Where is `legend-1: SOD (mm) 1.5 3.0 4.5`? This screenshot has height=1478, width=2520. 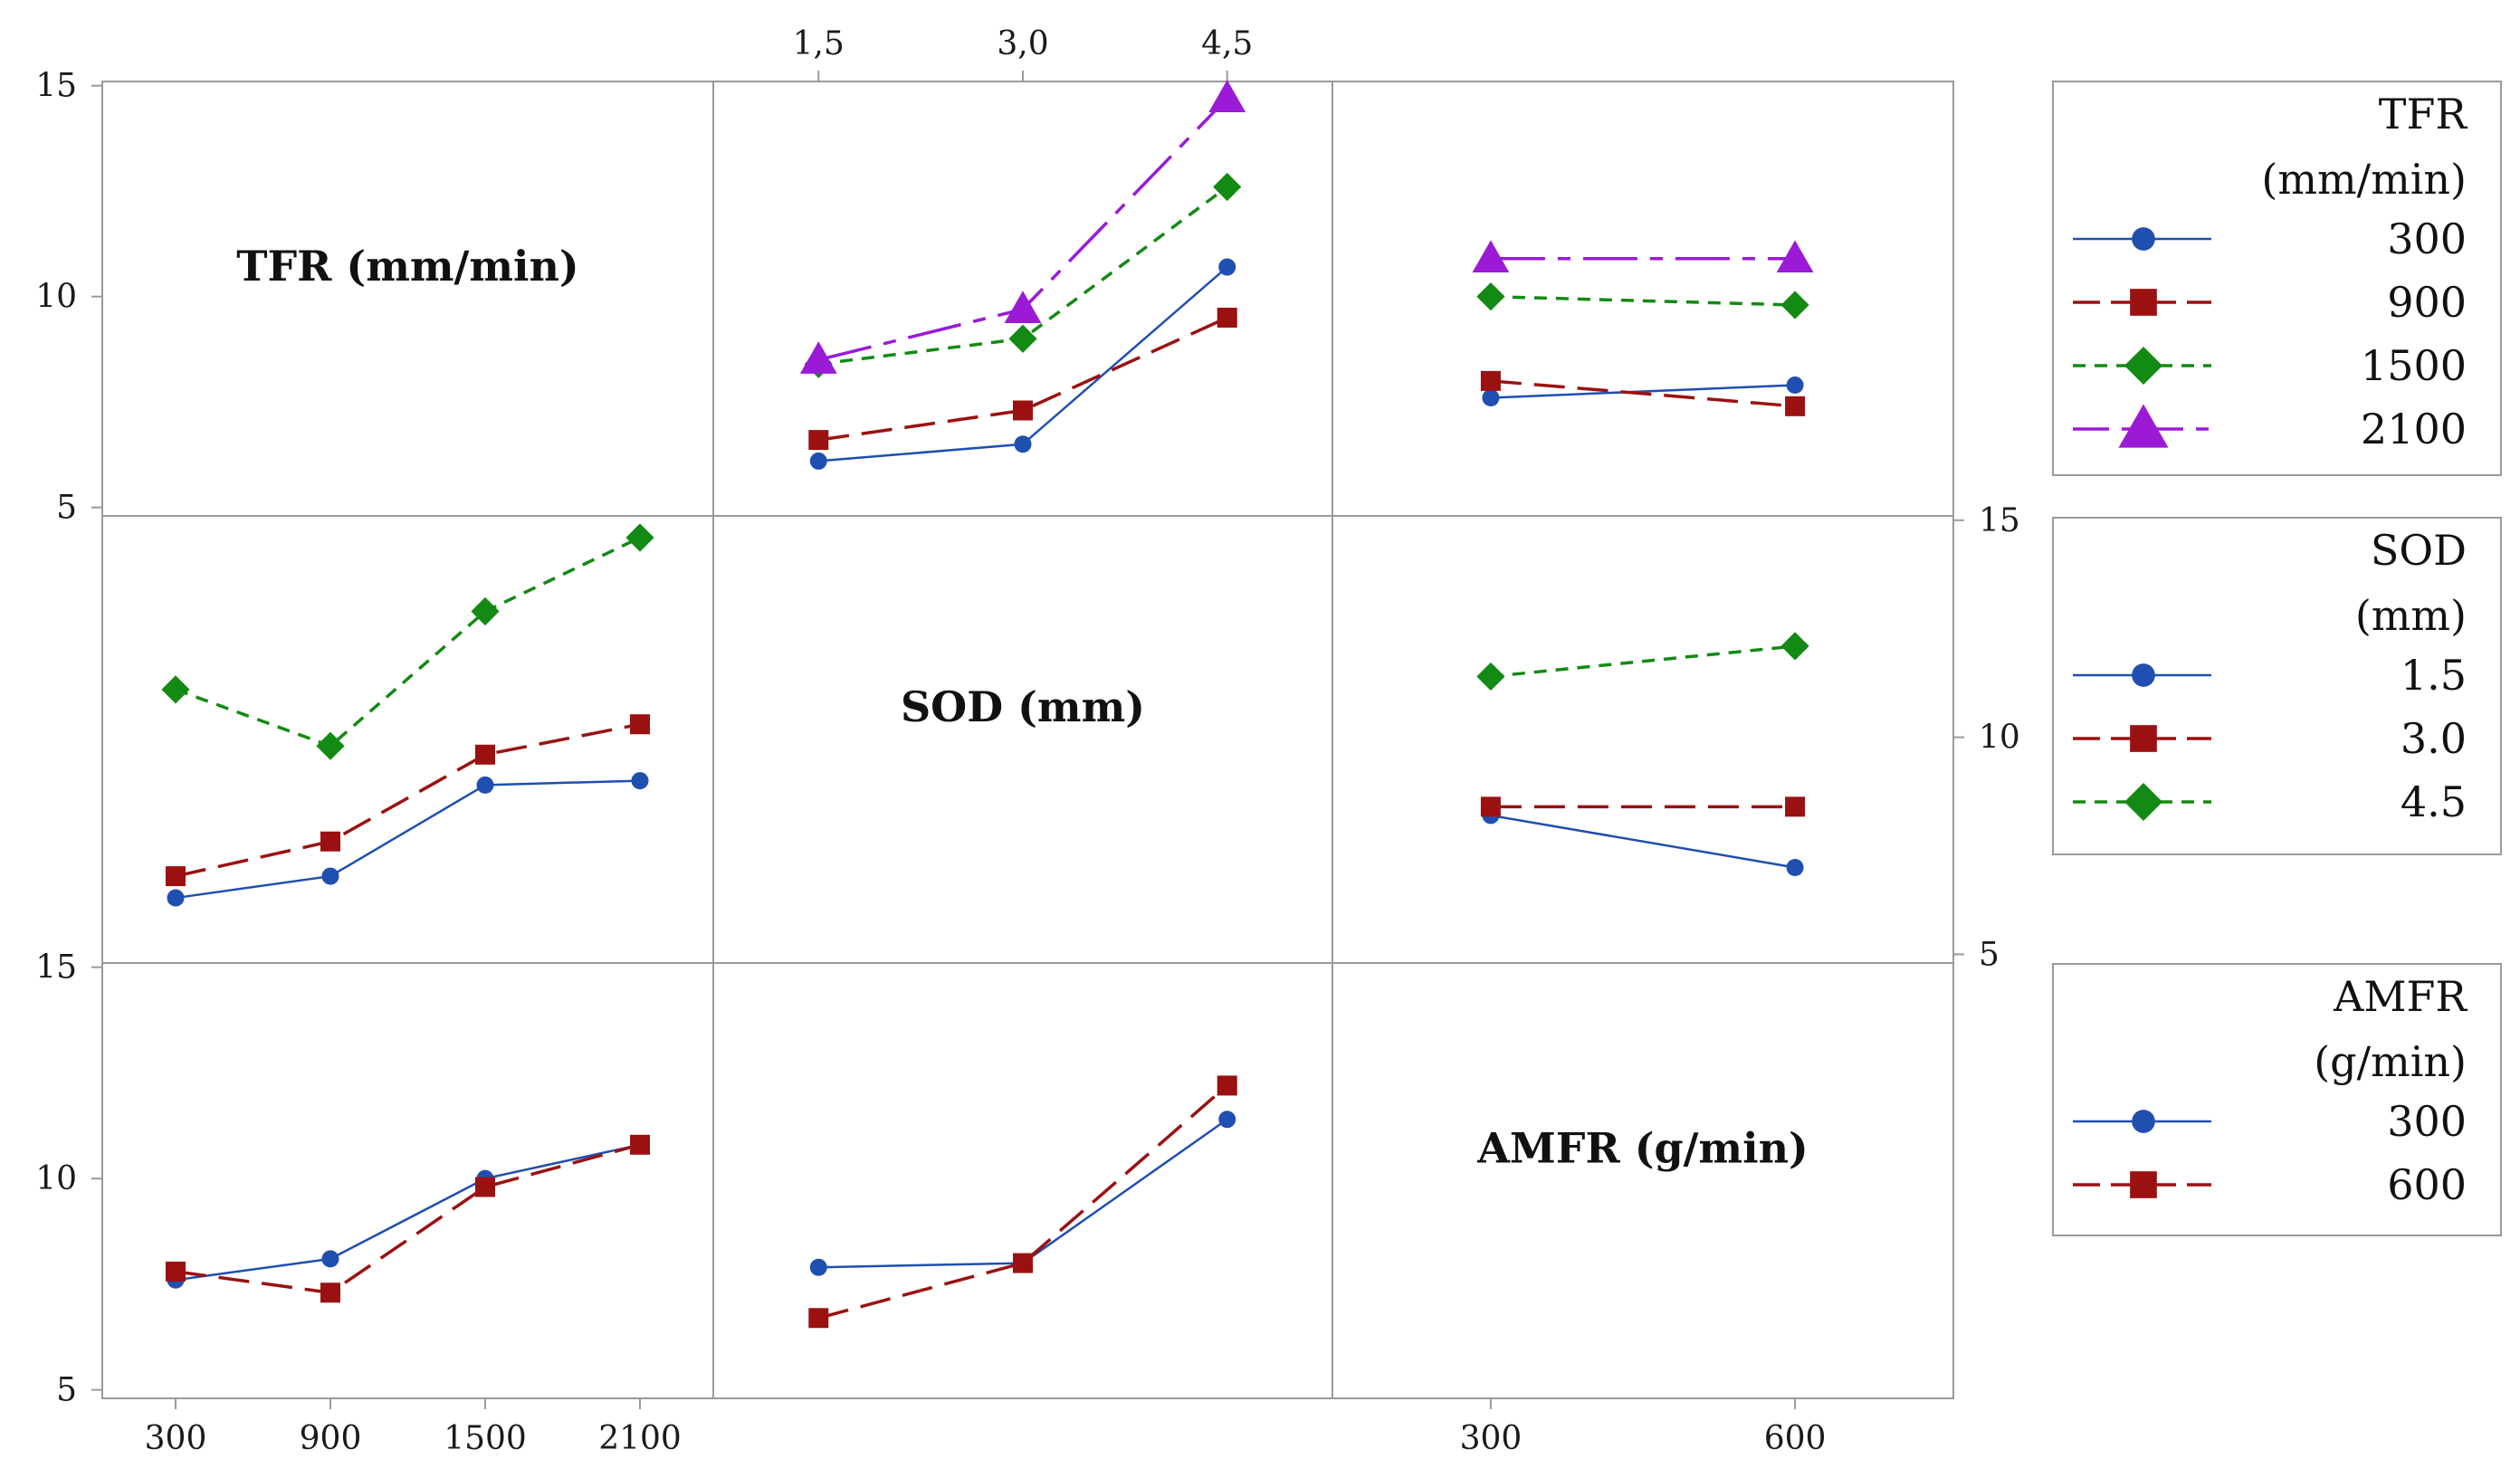
legend-1: SOD (mm) 1.5 3.0 4.5 is located at coordinates (2277, 686).